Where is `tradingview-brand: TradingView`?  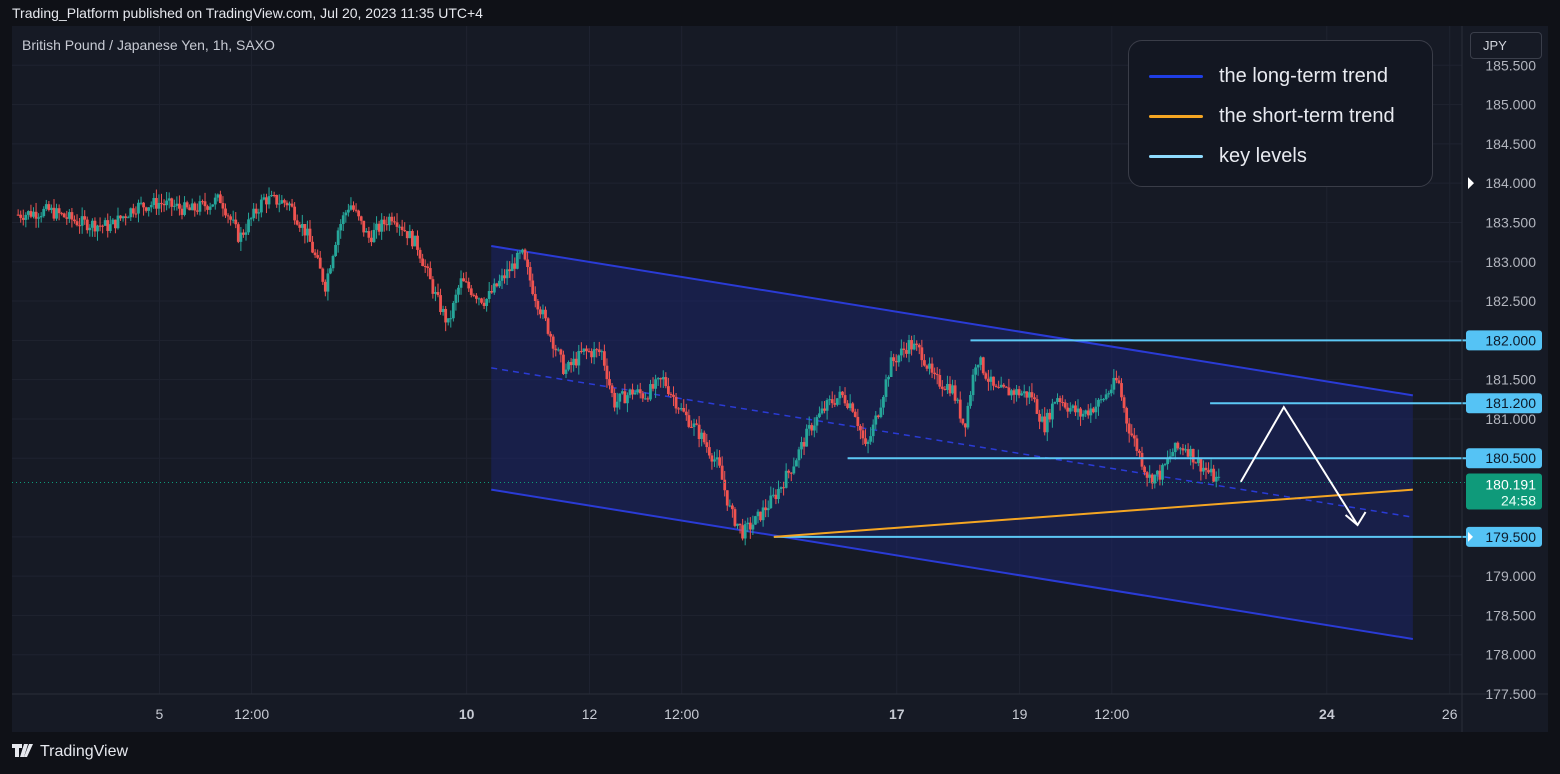
tradingview-brand: TradingView is located at coordinates (84, 751).